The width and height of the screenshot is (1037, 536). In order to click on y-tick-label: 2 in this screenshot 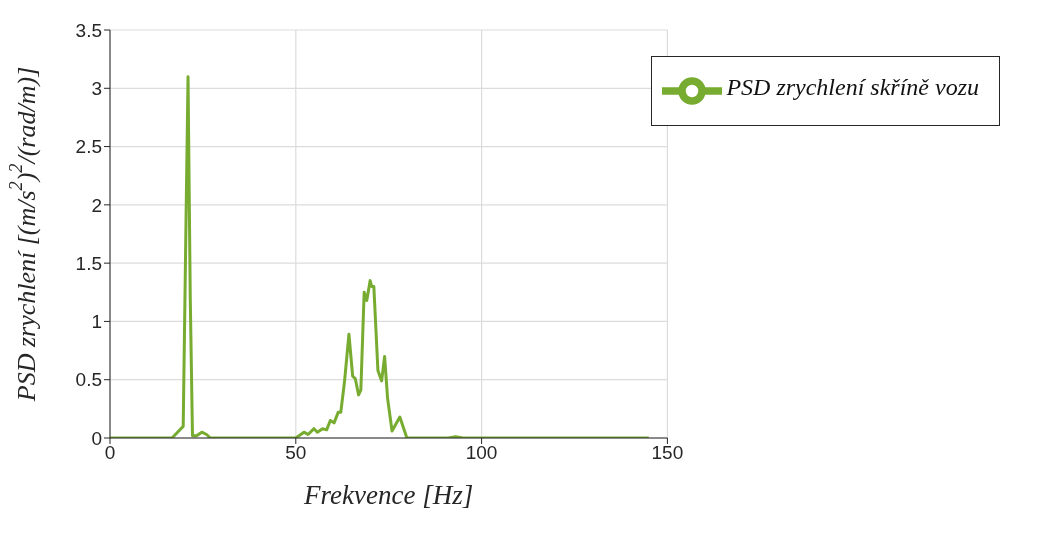, I will do `click(96, 205)`.